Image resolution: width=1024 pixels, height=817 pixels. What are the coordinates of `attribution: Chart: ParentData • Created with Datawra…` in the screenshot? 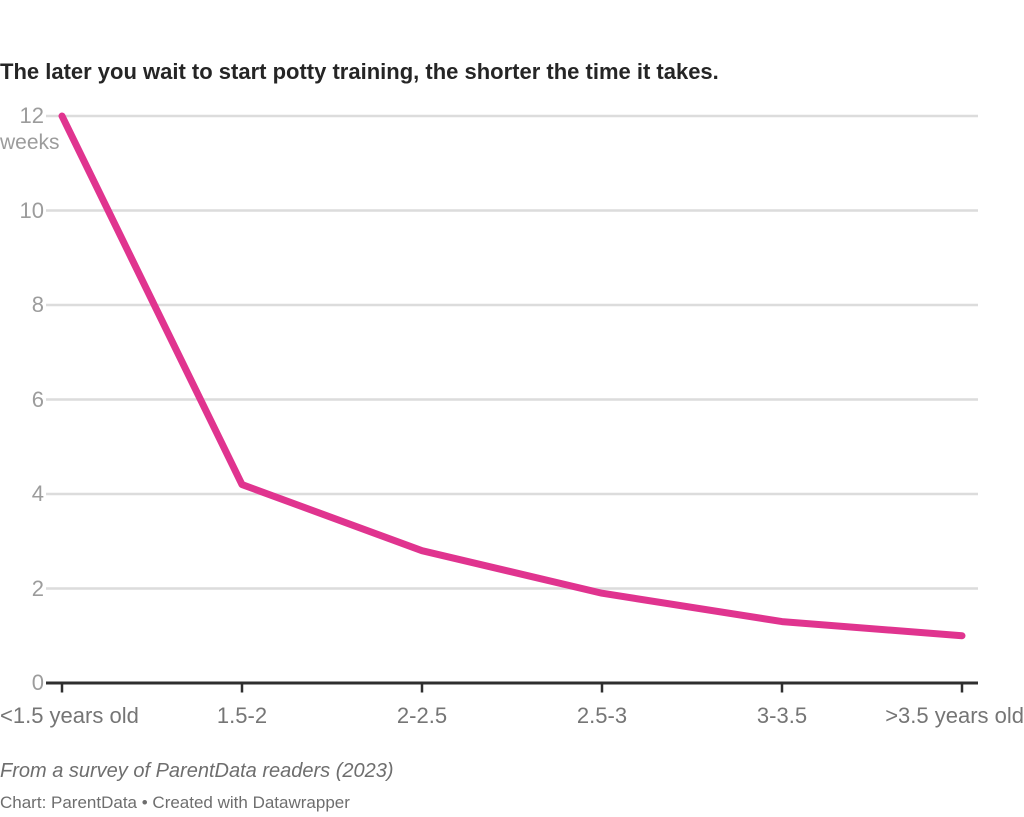 It's located at (175, 802).